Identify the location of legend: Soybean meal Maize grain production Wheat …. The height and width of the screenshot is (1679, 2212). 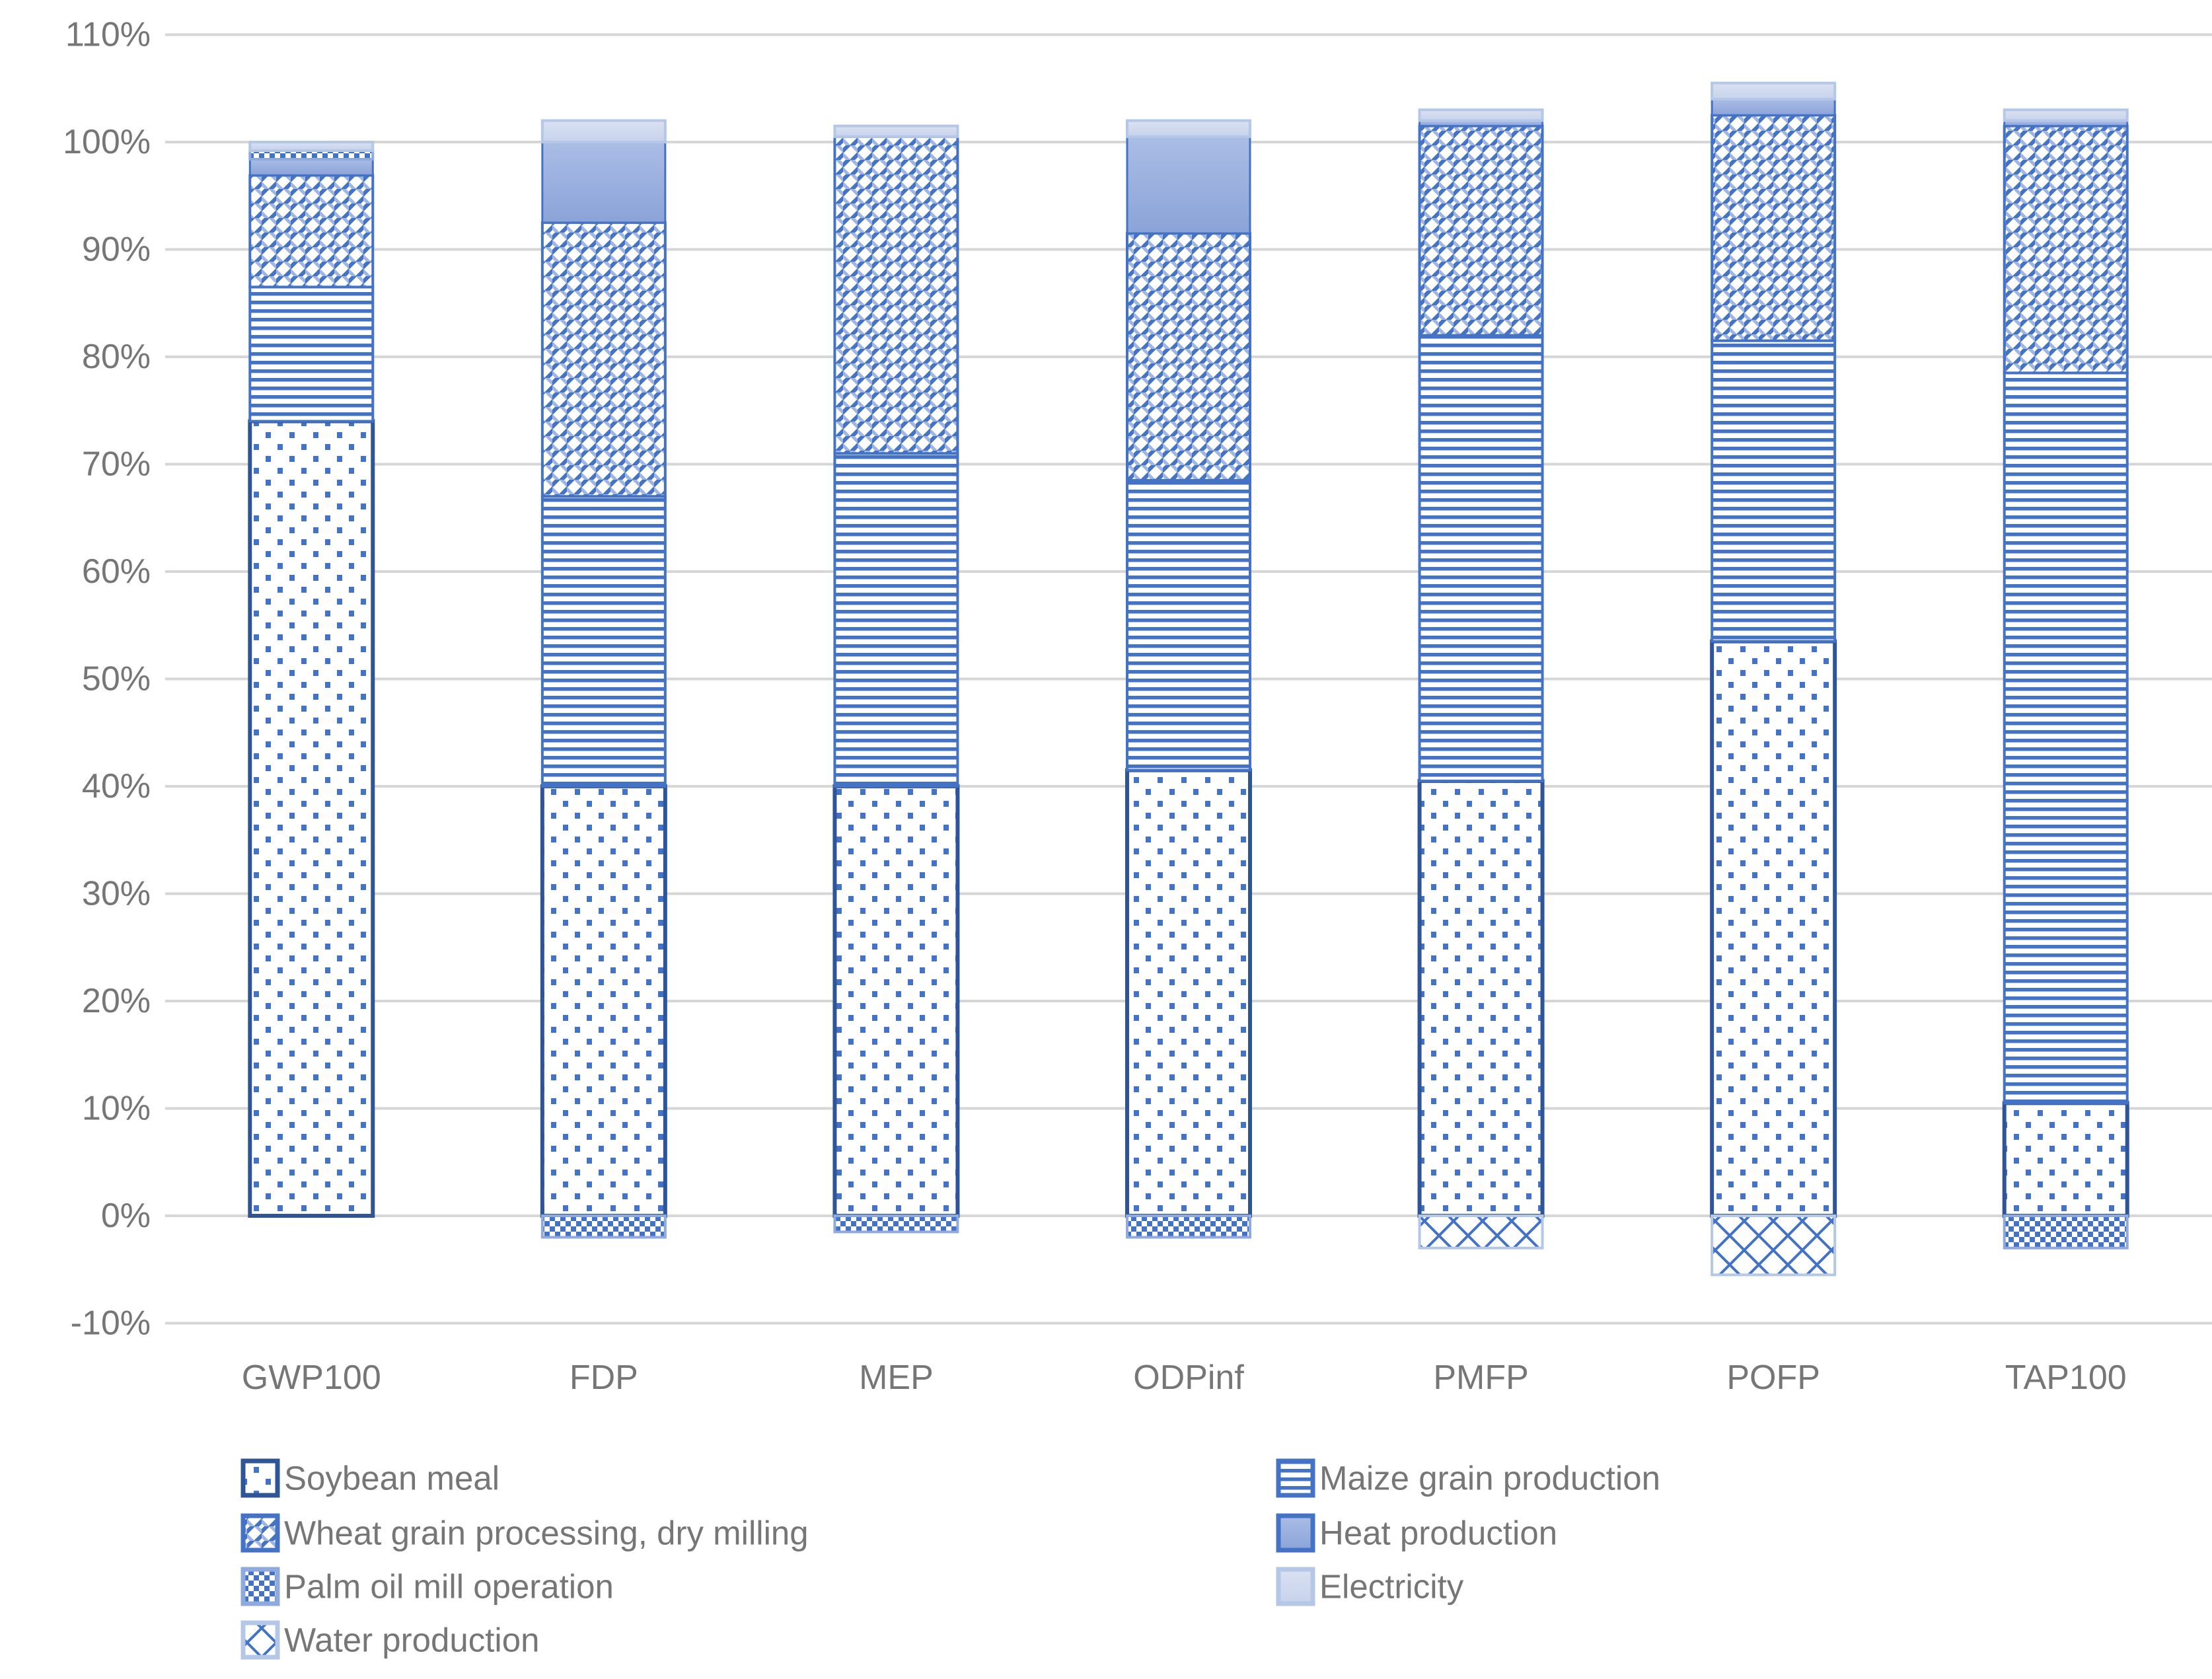
(950, 1559).